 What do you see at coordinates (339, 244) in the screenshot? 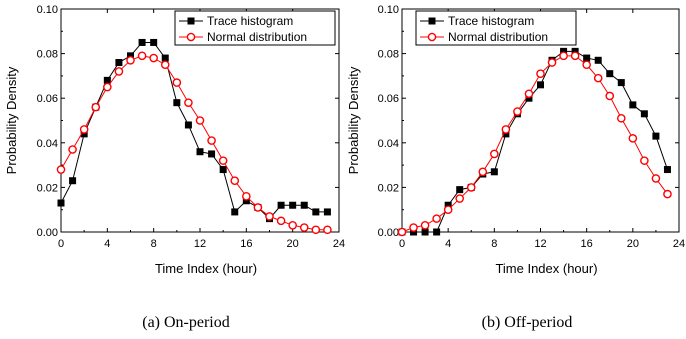
I see `x-tick-label: 24` at bounding box center [339, 244].